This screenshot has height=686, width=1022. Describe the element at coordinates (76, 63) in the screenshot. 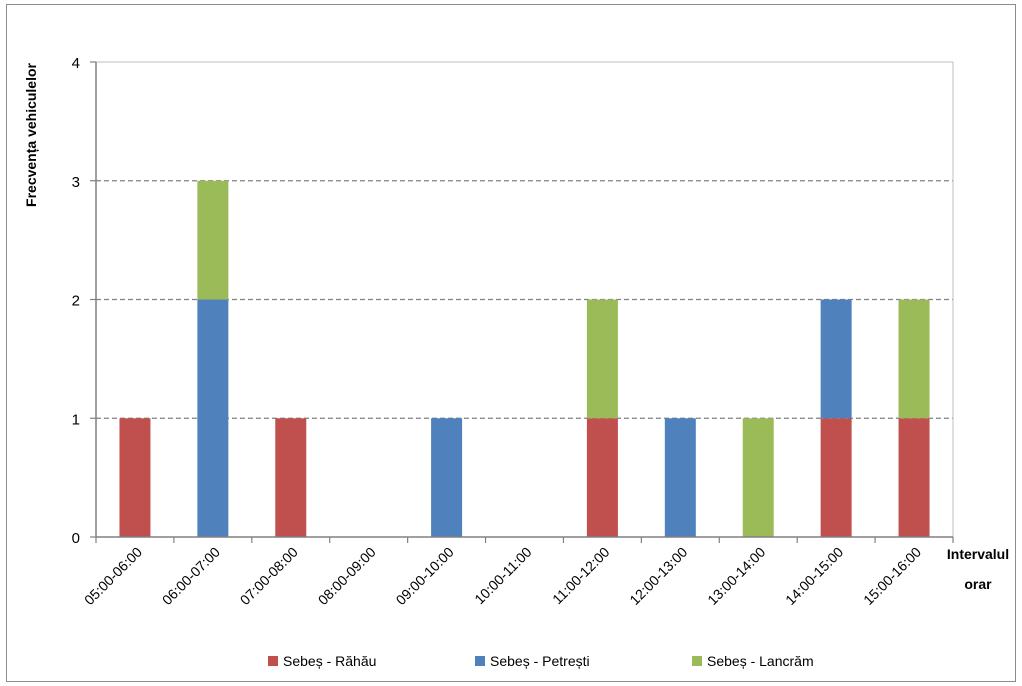

I see `y-tick-label: 4` at that location.